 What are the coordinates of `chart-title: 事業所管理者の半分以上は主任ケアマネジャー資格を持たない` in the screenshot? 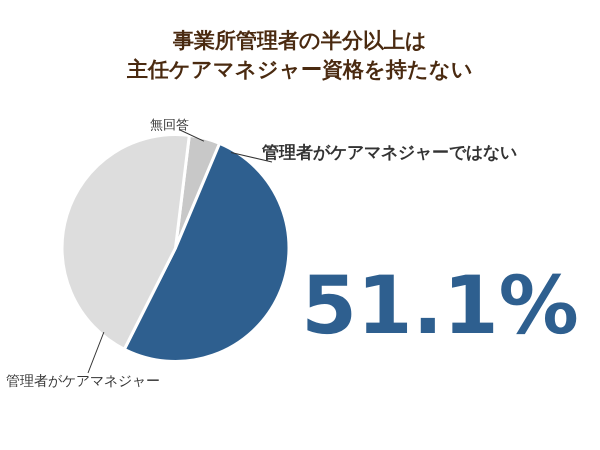 It's located at (299, 55).